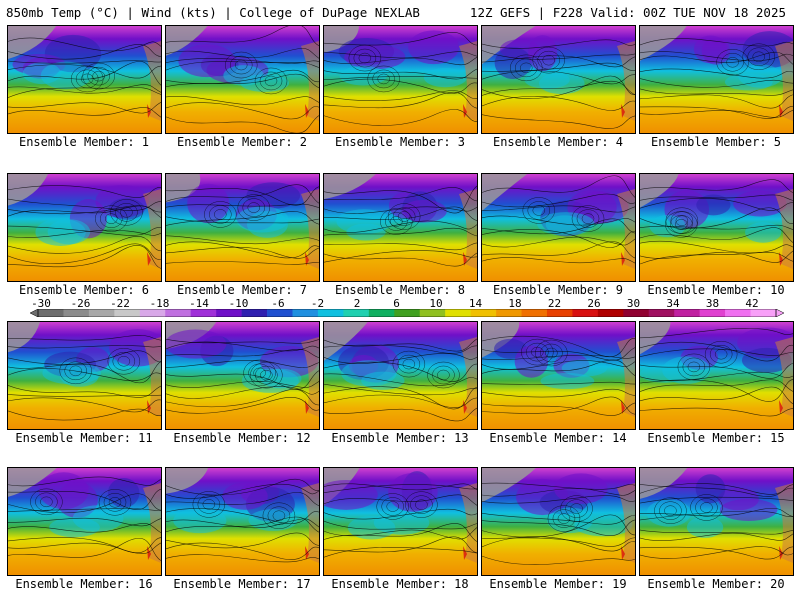 The image size is (800, 600). What do you see at coordinates (242, 142) in the screenshot?
I see `ensemble-member-label: Ensemble Member: 2` at bounding box center [242, 142].